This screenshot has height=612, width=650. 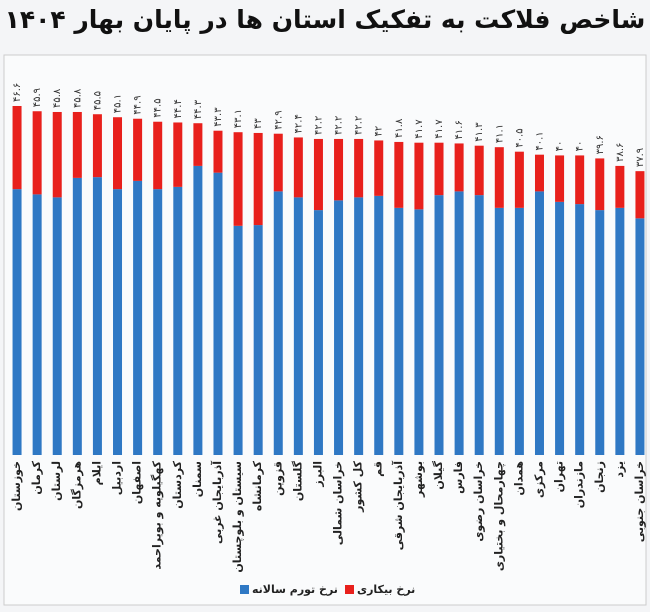 I want to click on x-tick-label: قم, so click(x=378, y=469).